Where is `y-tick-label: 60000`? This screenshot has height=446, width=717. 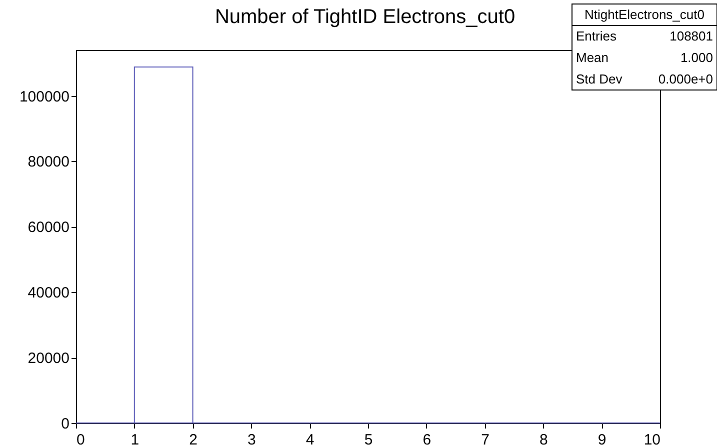
y-tick-label: 60000 is located at coordinates (49, 227).